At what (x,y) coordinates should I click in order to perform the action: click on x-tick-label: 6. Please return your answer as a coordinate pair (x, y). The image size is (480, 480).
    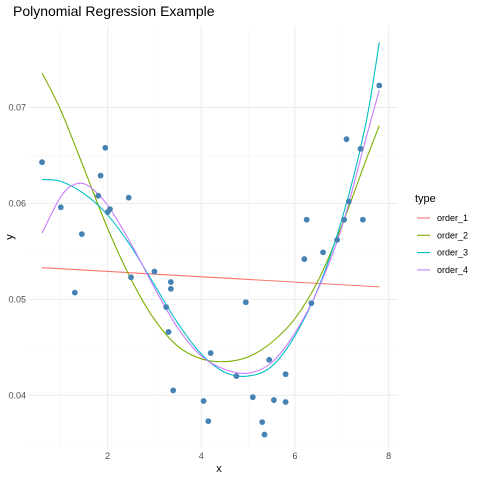
    Looking at the image, I should click on (294, 456).